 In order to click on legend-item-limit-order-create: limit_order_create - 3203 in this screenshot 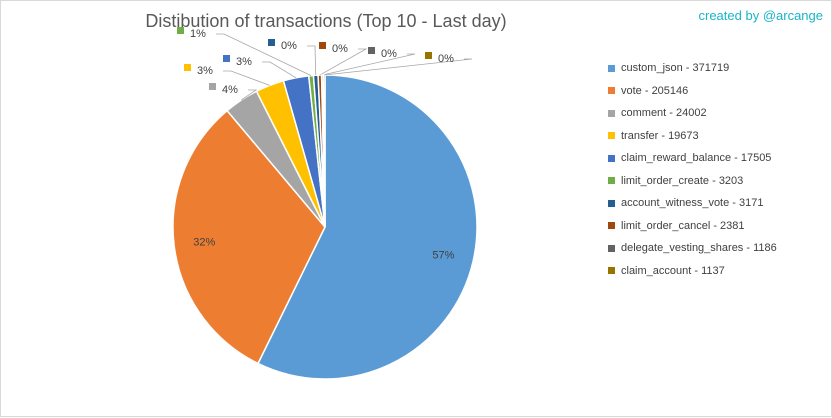, I will do `click(718, 181)`.